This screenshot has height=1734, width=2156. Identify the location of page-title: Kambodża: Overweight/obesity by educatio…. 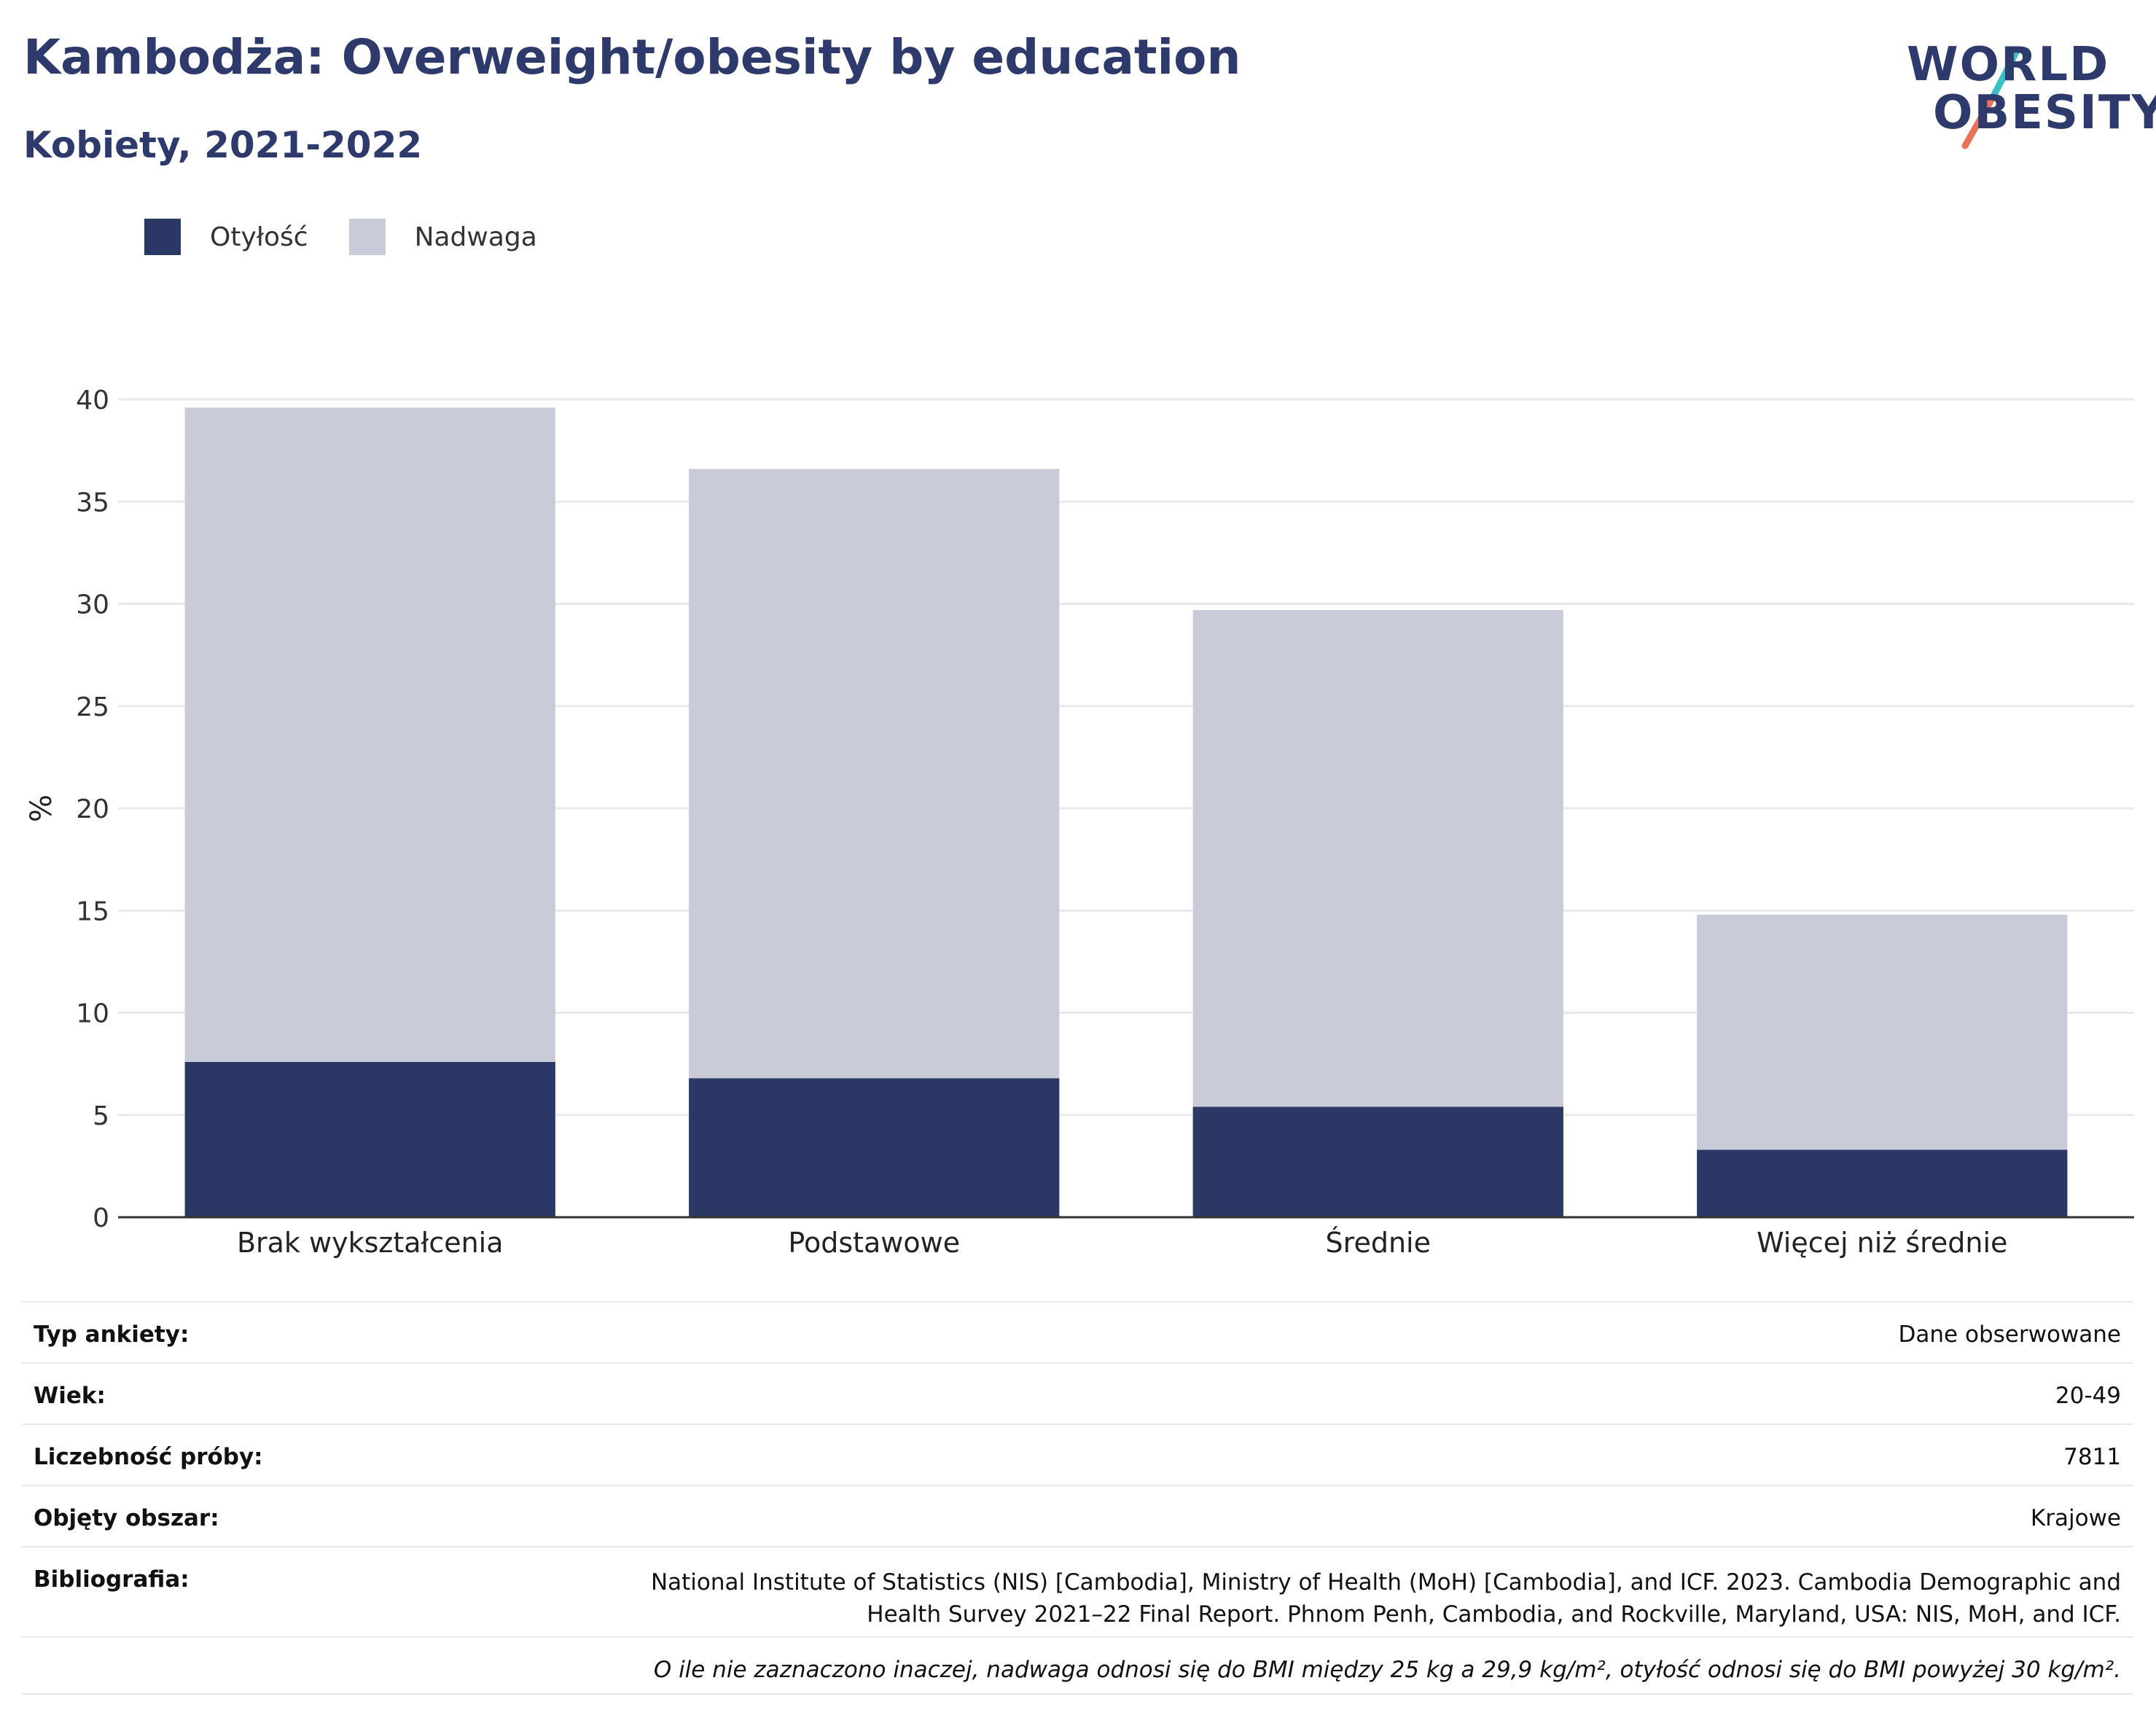
(632, 57).